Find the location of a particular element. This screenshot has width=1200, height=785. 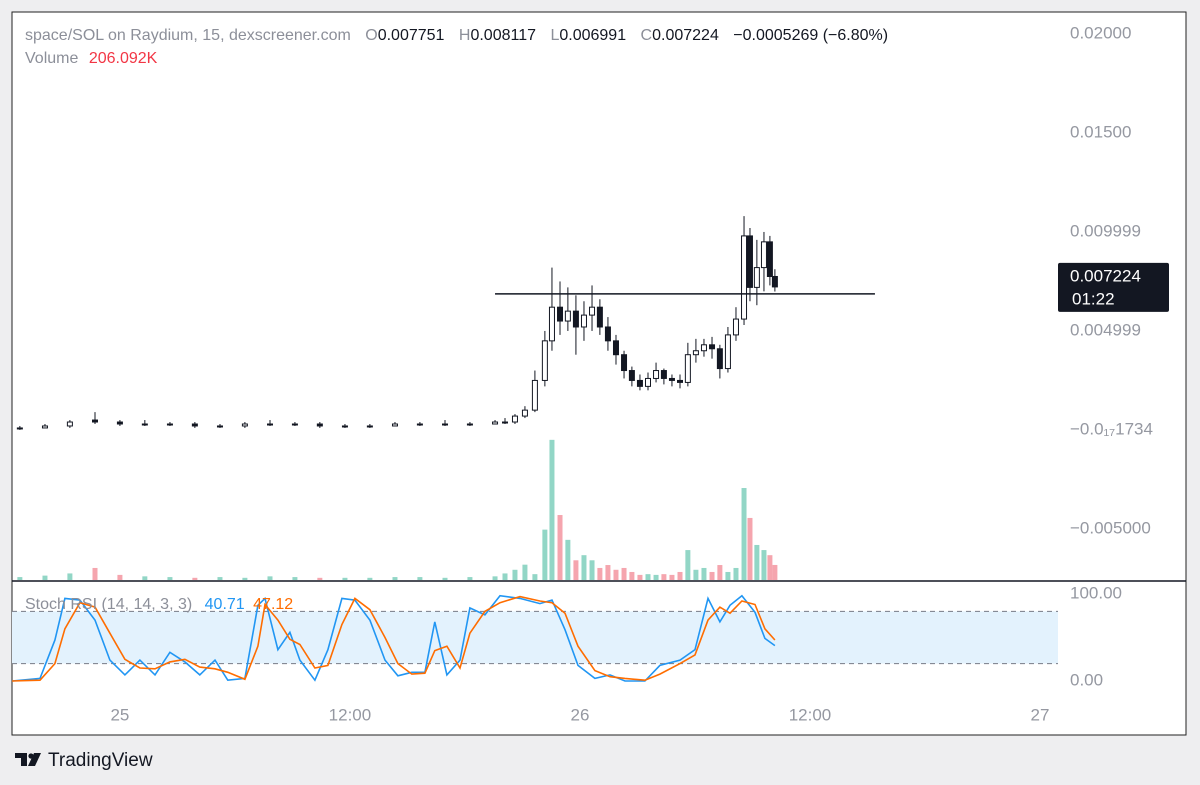

stoch-line is located at coordinates (393, 638).